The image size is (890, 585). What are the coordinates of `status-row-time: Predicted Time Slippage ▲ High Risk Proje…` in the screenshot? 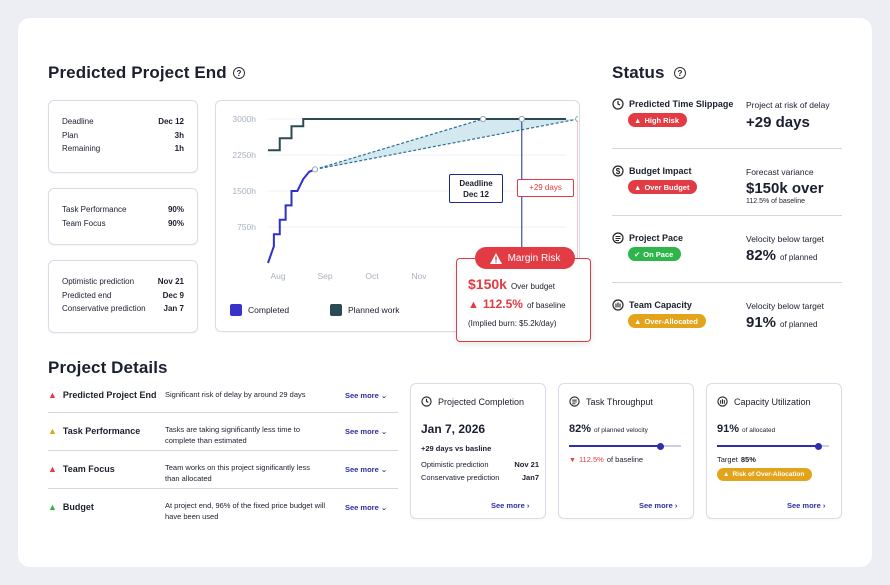 It's located at (727, 125).